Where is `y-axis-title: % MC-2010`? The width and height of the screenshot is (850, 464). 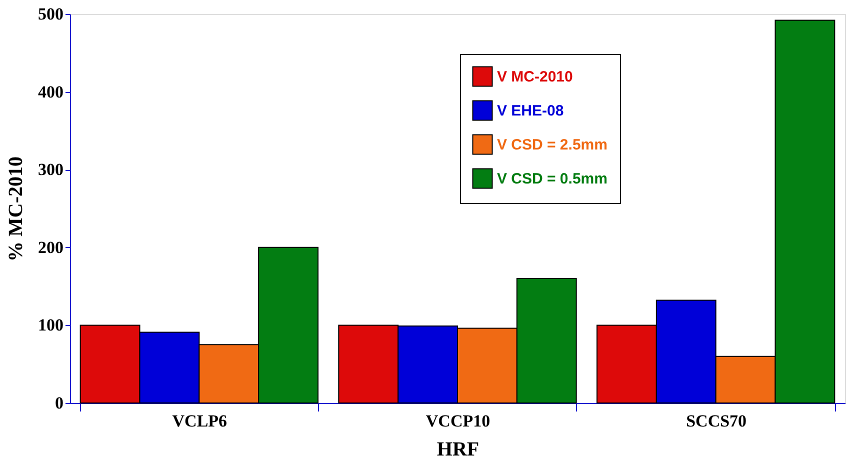
y-axis-title: % MC-2010 is located at coordinates (16, 209).